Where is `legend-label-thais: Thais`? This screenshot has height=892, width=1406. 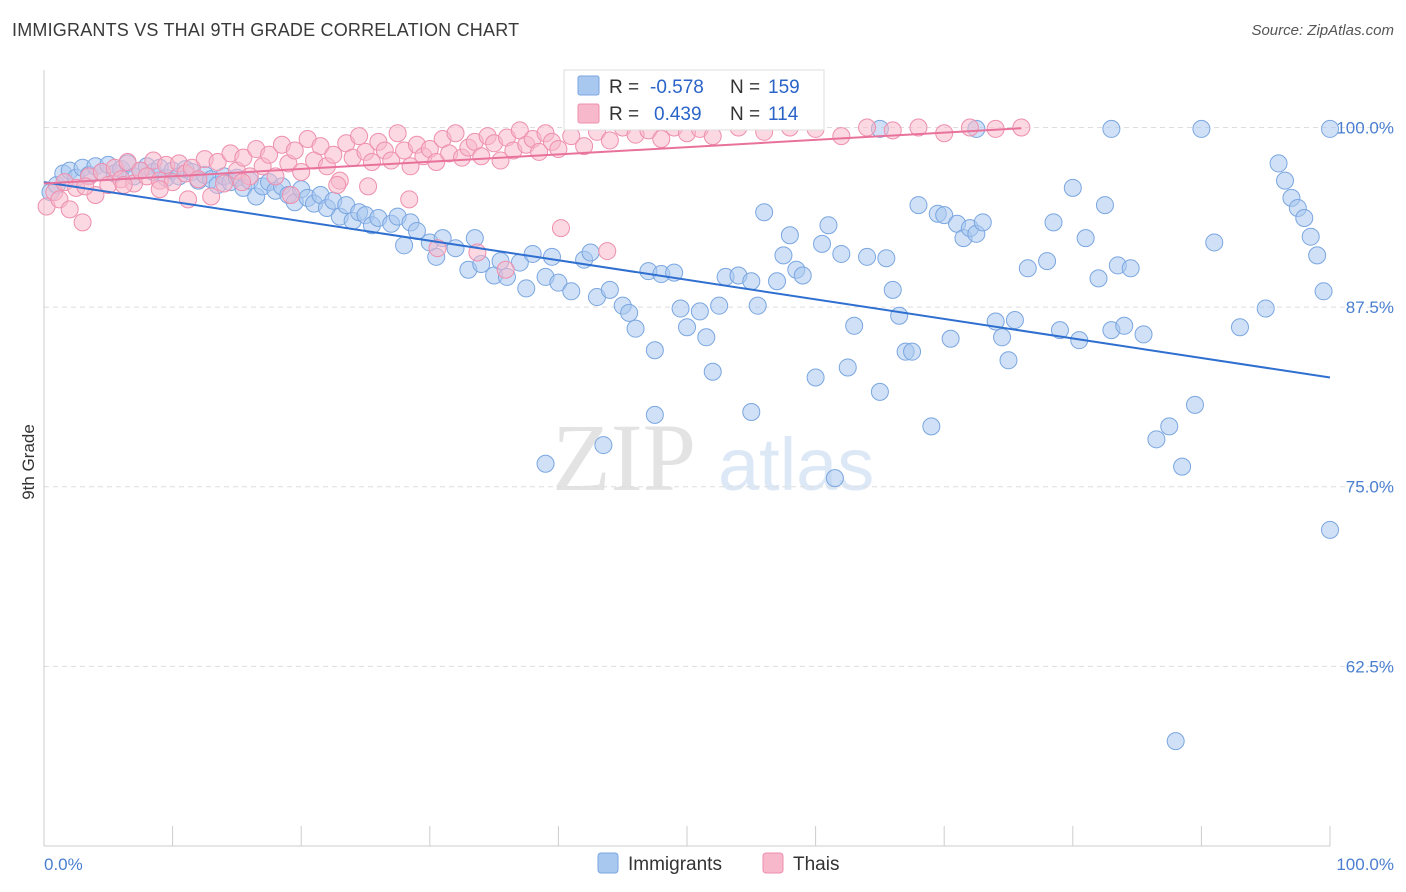 legend-label-thais: Thais is located at coordinates (816, 864).